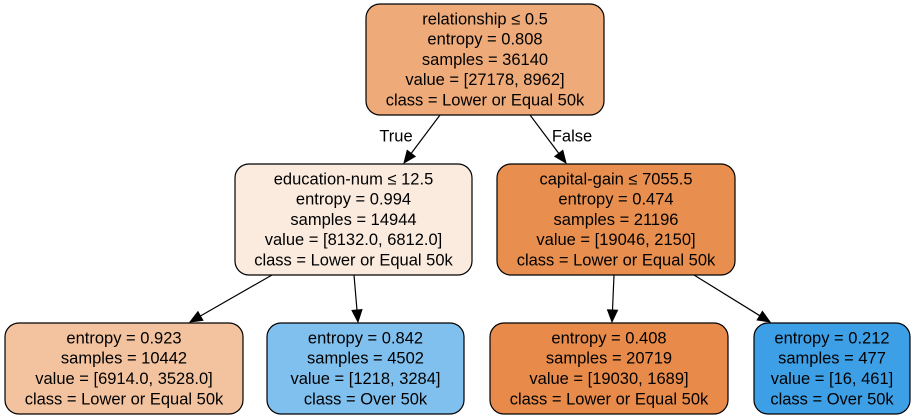  What do you see at coordinates (615, 240) in the screenshot?
I see `node-line: value = [19046, 2150]` at bounding box center [615, 240].